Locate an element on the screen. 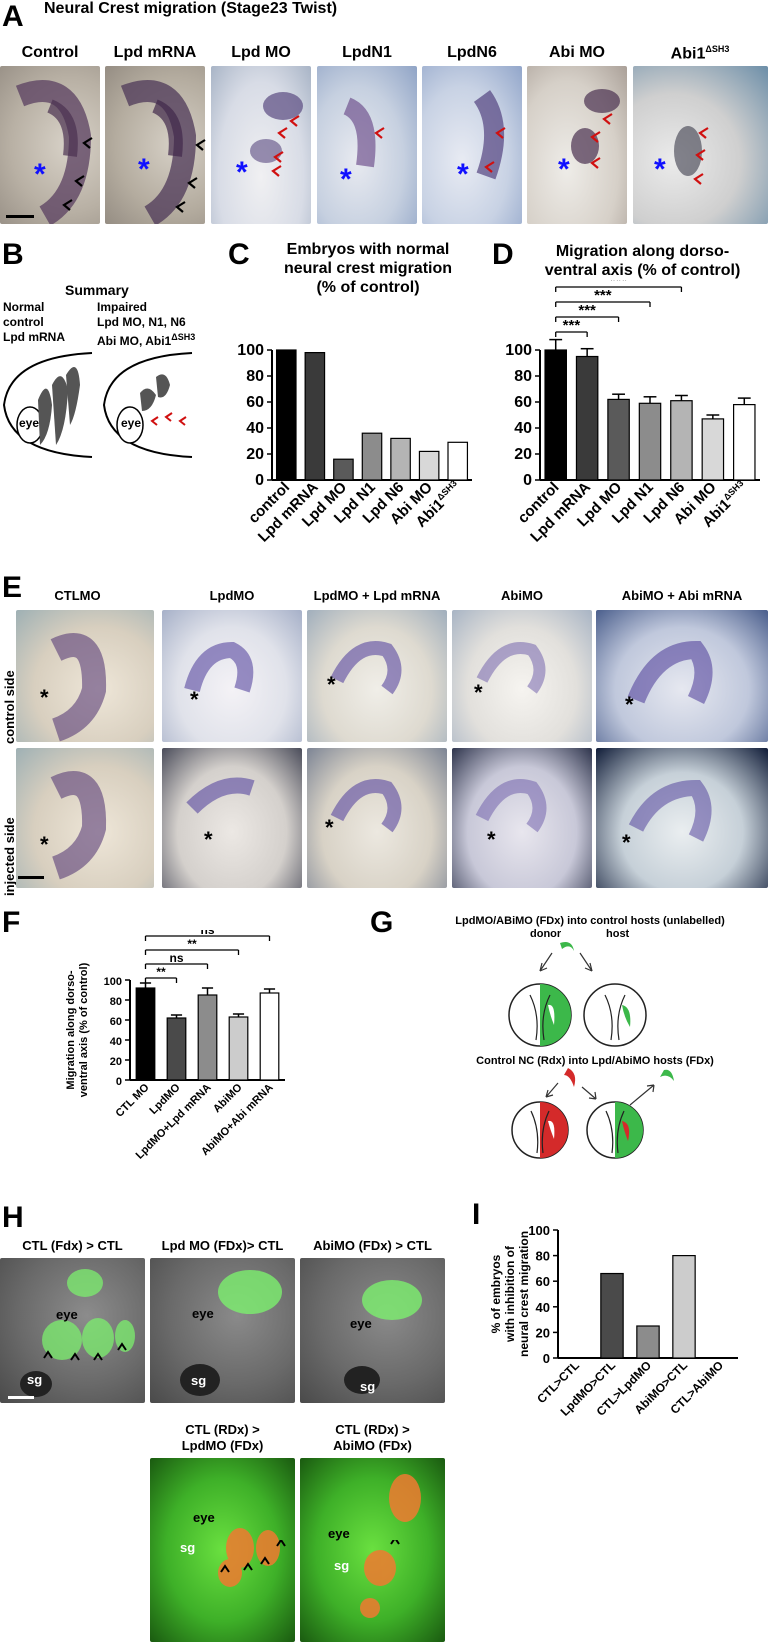  significance-label: *** is located at coordinates (572, 325).